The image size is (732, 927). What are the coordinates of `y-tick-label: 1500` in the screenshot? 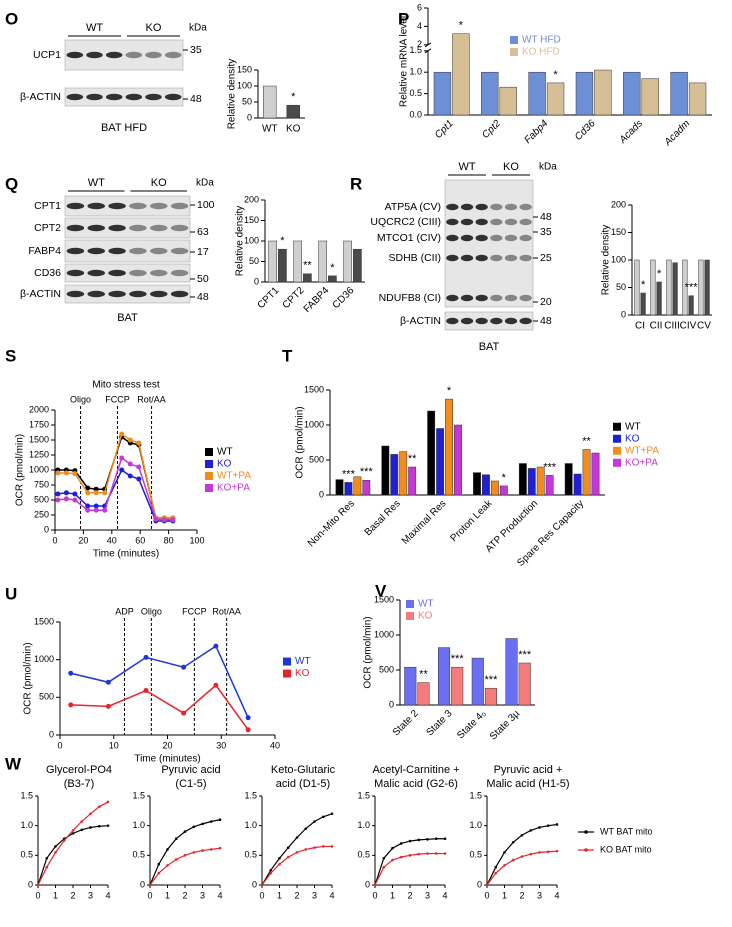 It's located at (39, 439).